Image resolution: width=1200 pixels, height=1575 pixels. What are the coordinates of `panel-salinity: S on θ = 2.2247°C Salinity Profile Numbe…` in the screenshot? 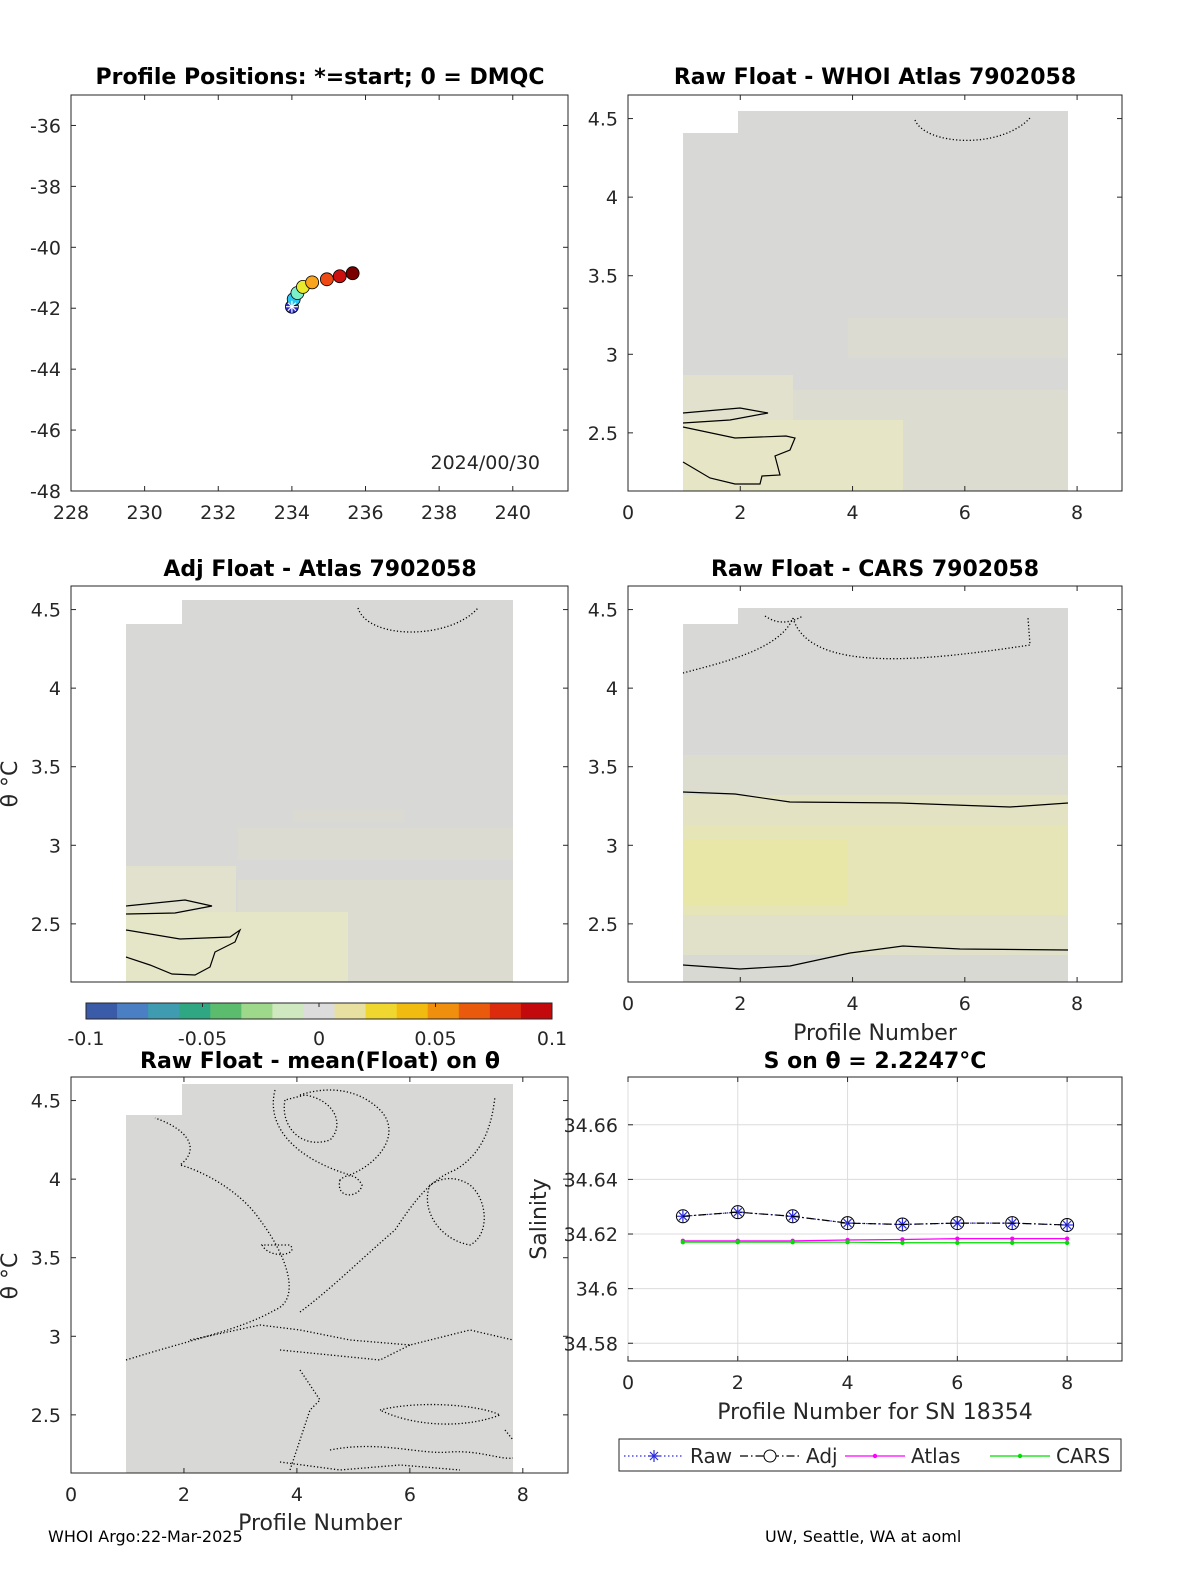 It's located at (825, 1260).